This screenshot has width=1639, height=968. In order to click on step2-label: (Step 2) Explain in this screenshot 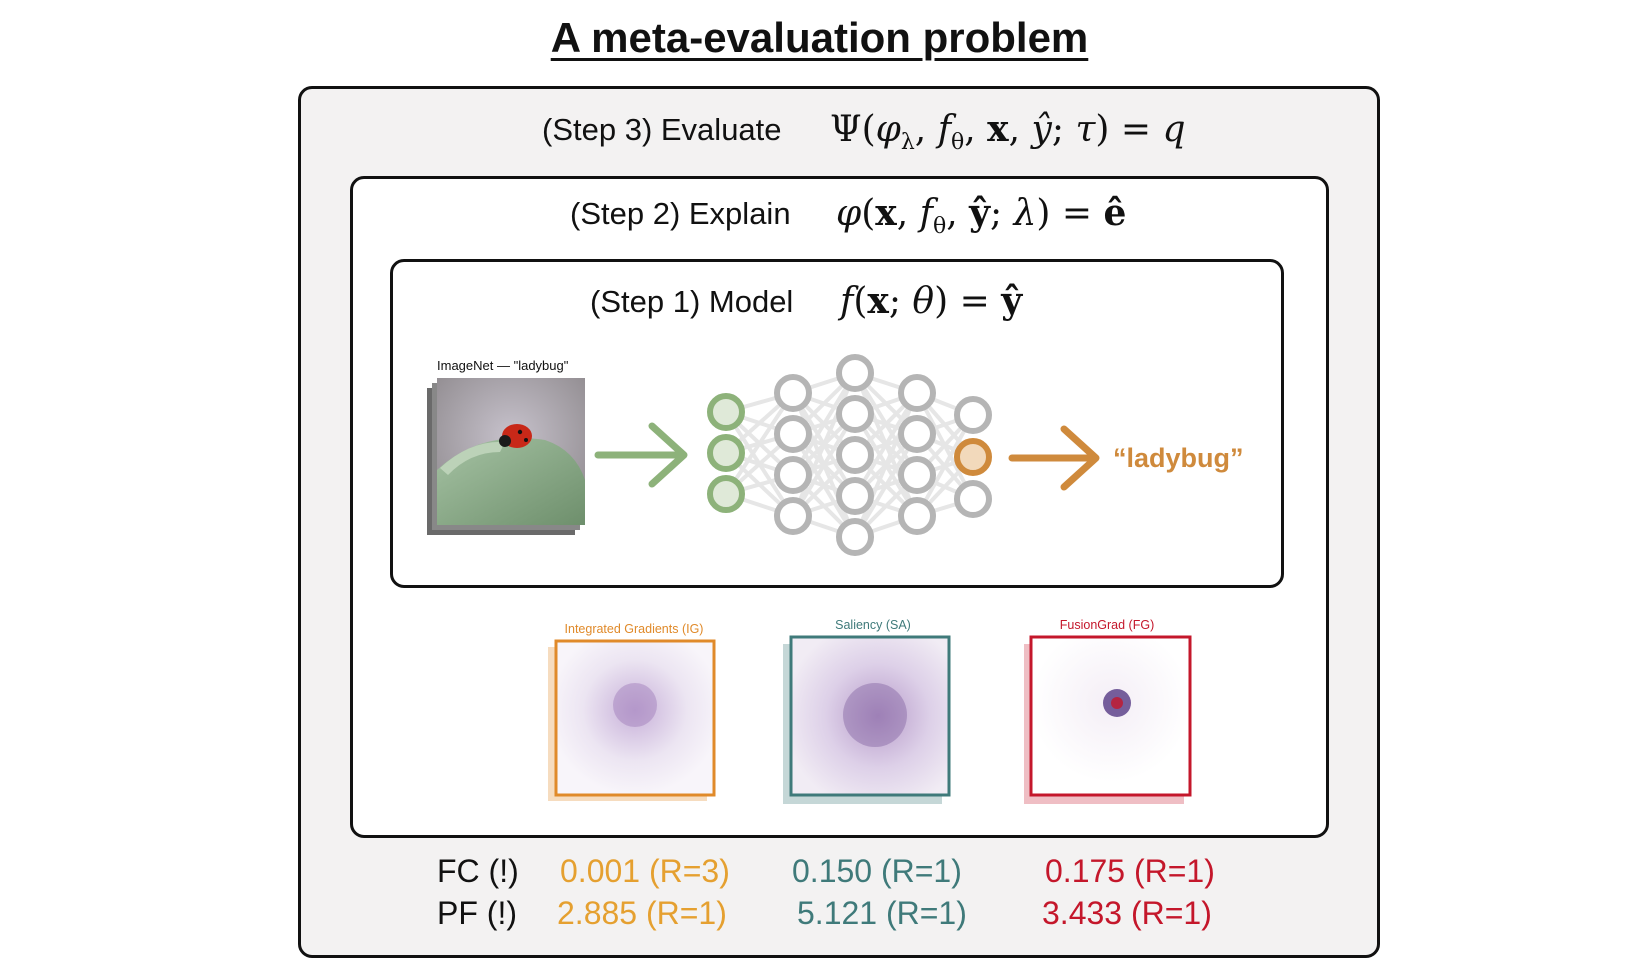, I will do `click(680, 213)`.